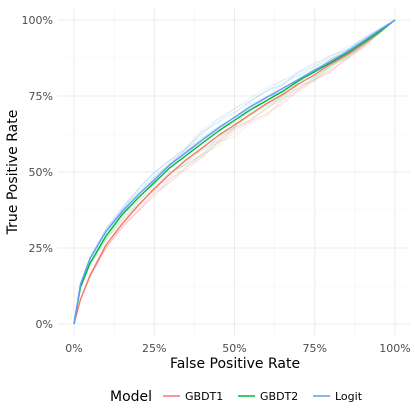 Image resolution: width=415 pixels, height=415 pixels. What do you see at coordinates (41, 96) in the screenshot?
I see `y-tick-label: 75%` at bounding box center [41, 96].